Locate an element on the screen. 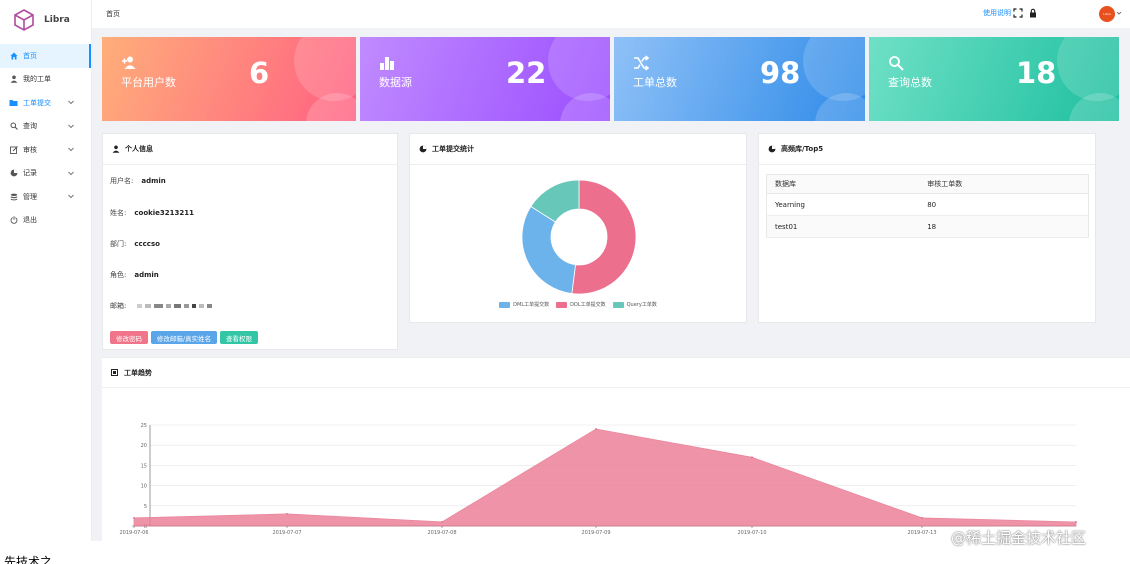  stat-card-queries: 查询总数 18 is located at coordinates (994, 79).